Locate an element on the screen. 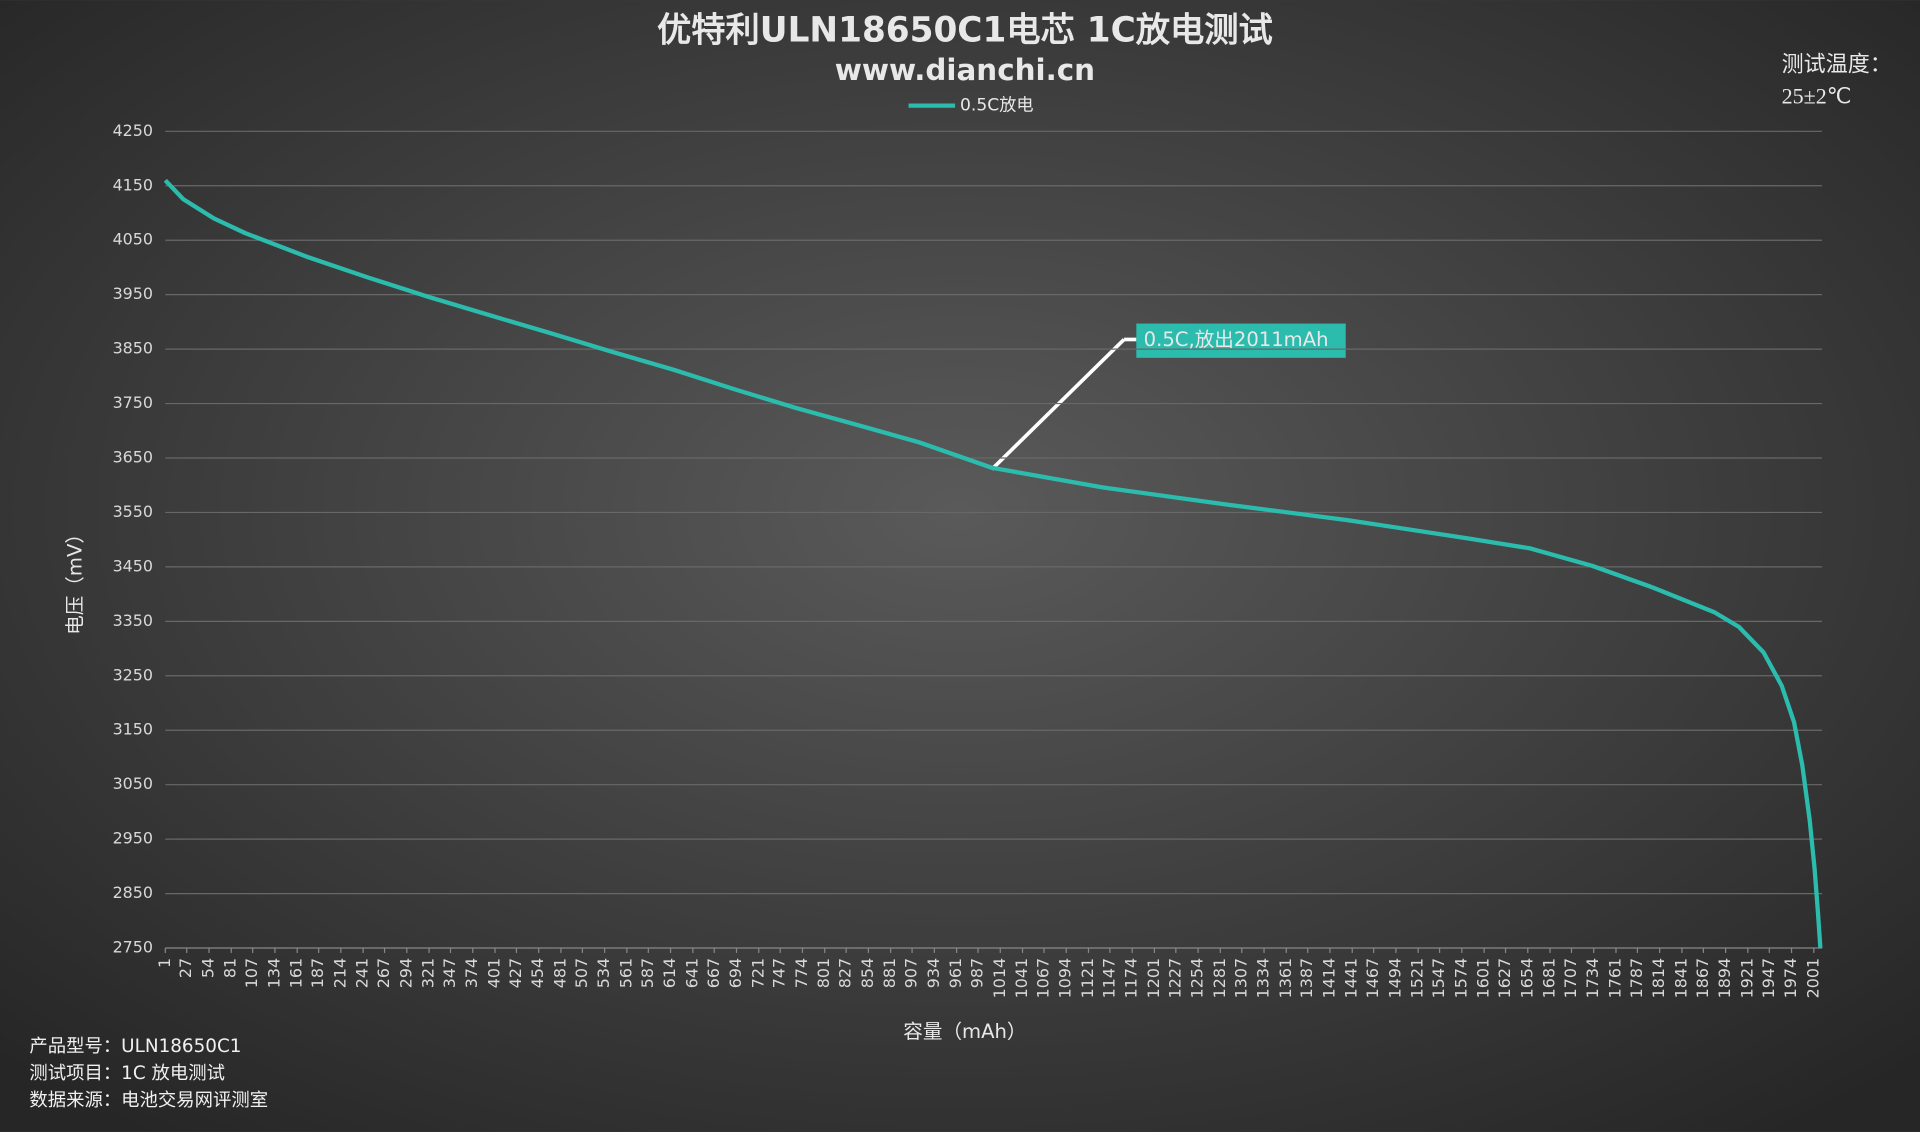 The image size is (1920, 1132). x-tick-label: 1761 is located at coordinates (1614, 978).